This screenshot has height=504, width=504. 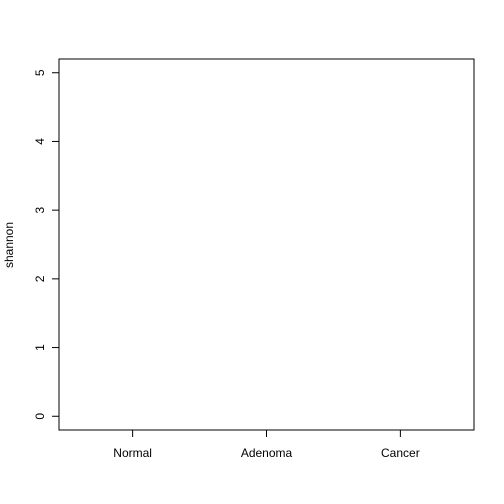 What do you see at coordinates (40, 209) in the screenshot?
I see `y-tick-label: 3` at bounding box center [40, 209].